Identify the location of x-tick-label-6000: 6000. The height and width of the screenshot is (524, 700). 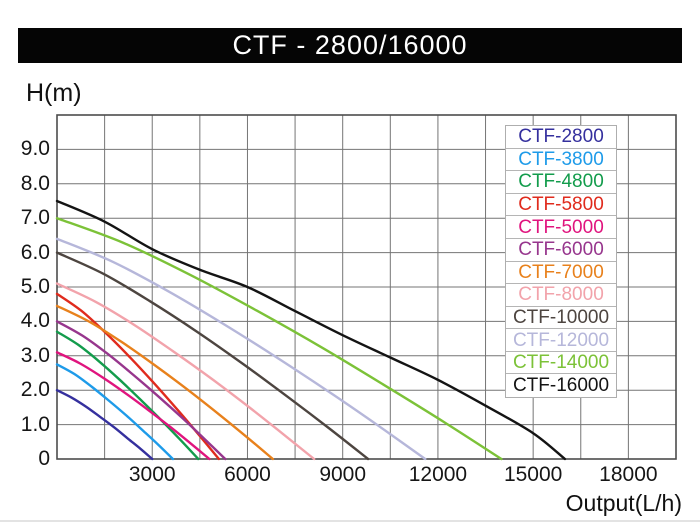
(247, 474).